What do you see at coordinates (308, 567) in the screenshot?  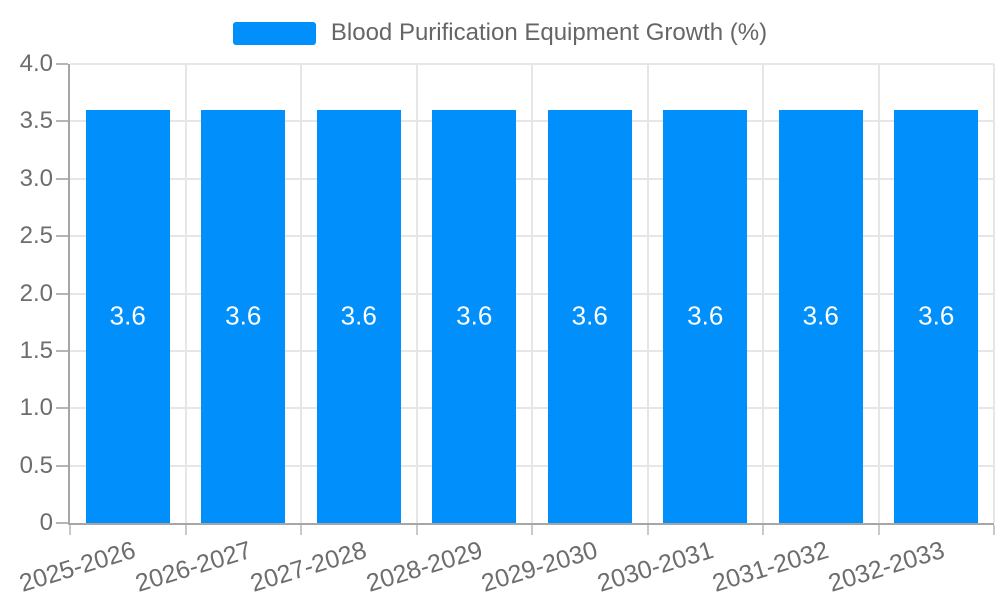 I see `x-axis-tick-label: 2027-2028` at bounding box center [308, 567].